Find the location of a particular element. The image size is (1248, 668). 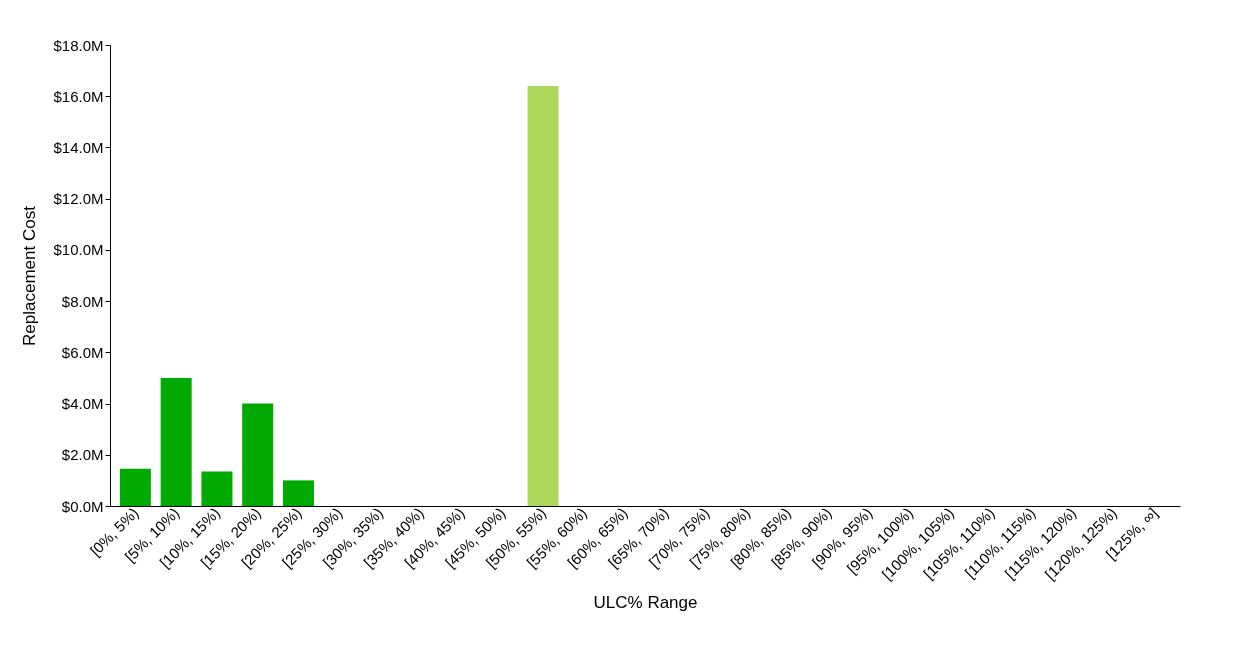

y-tick-label: $4.0M is located at coordinates (82, 404).